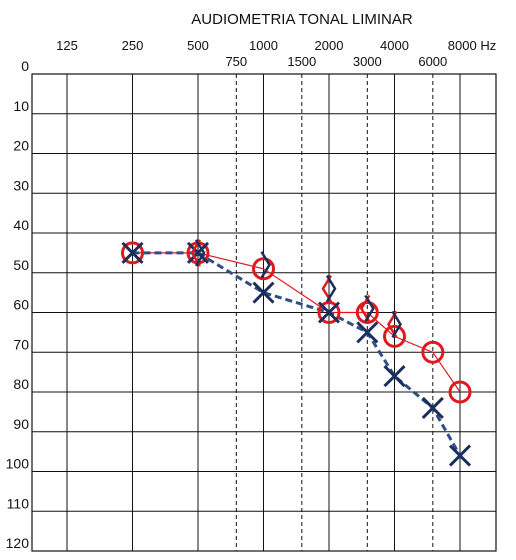 This screenshot has height=560, width=516. What do you see at coordinates (302, 19) in the screenshot?
I see `chart-title: AUDIOMETRIA TONAL LIMINAR` at bounding box center [302, 19].